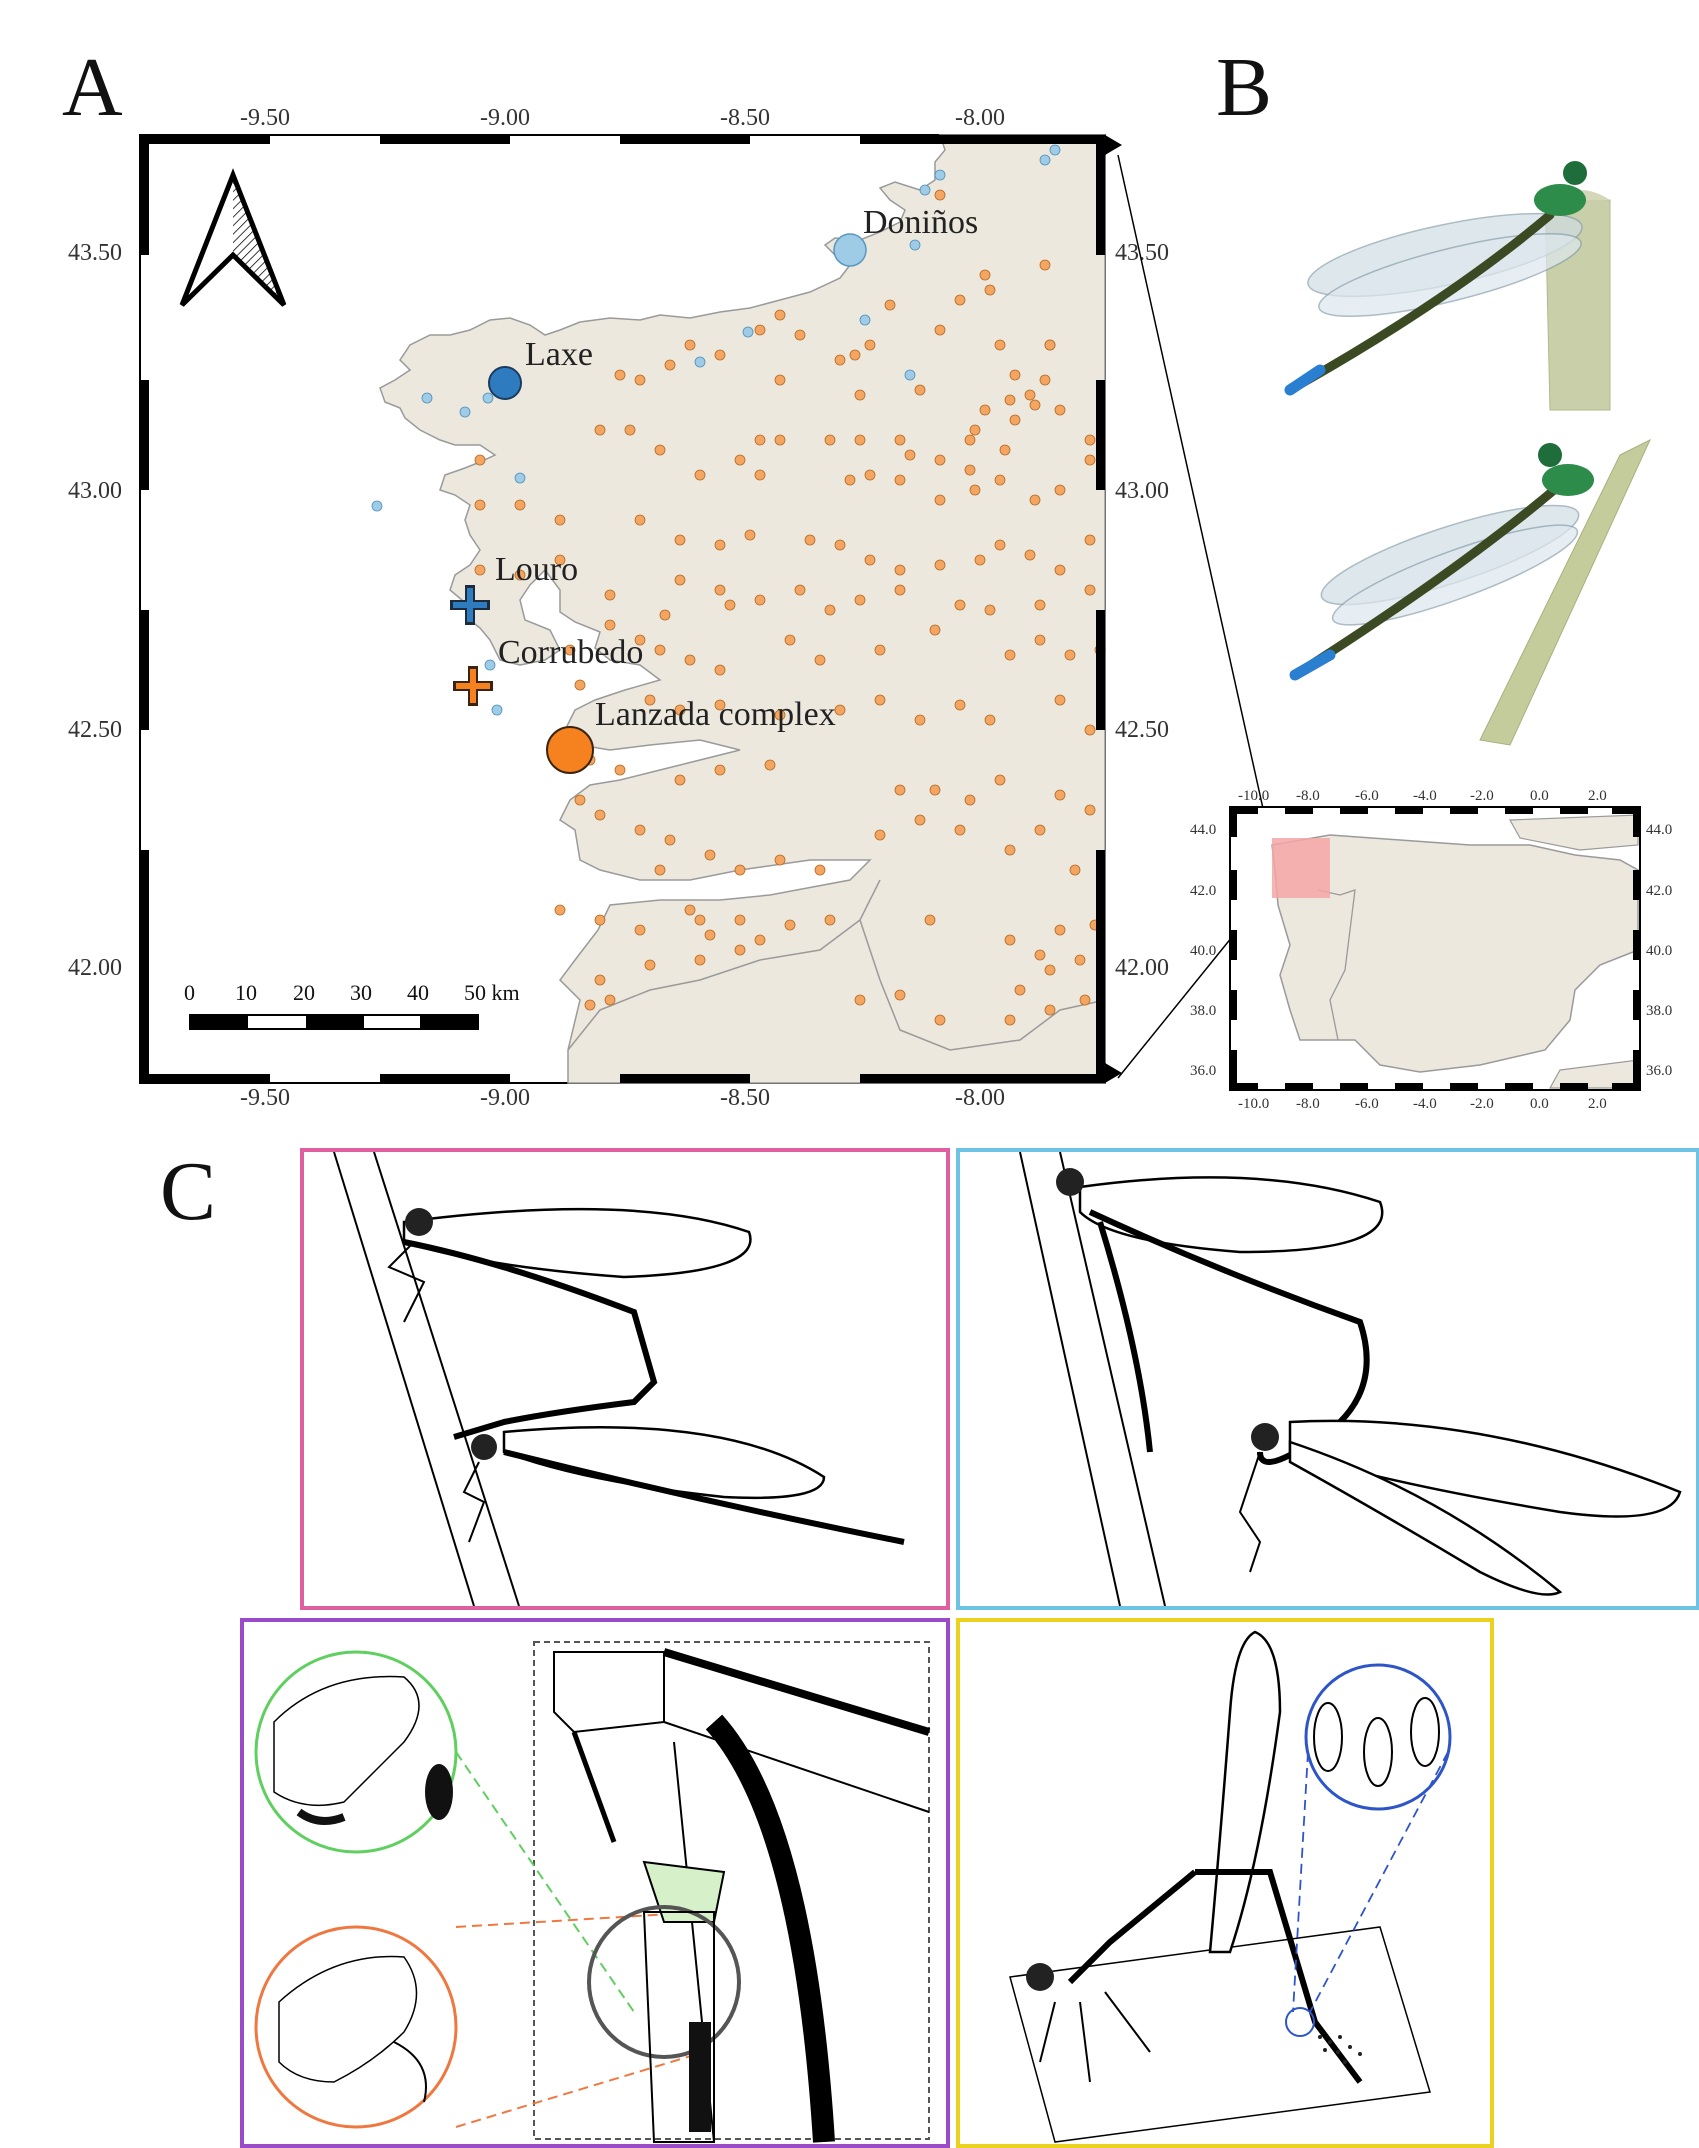  What do you see at coordinates (622, 118) in the screenshot?
I see `map-x-ticks-top: -9.50 -9.00 -8.50 -8.00` at bounding box center [622, 118].